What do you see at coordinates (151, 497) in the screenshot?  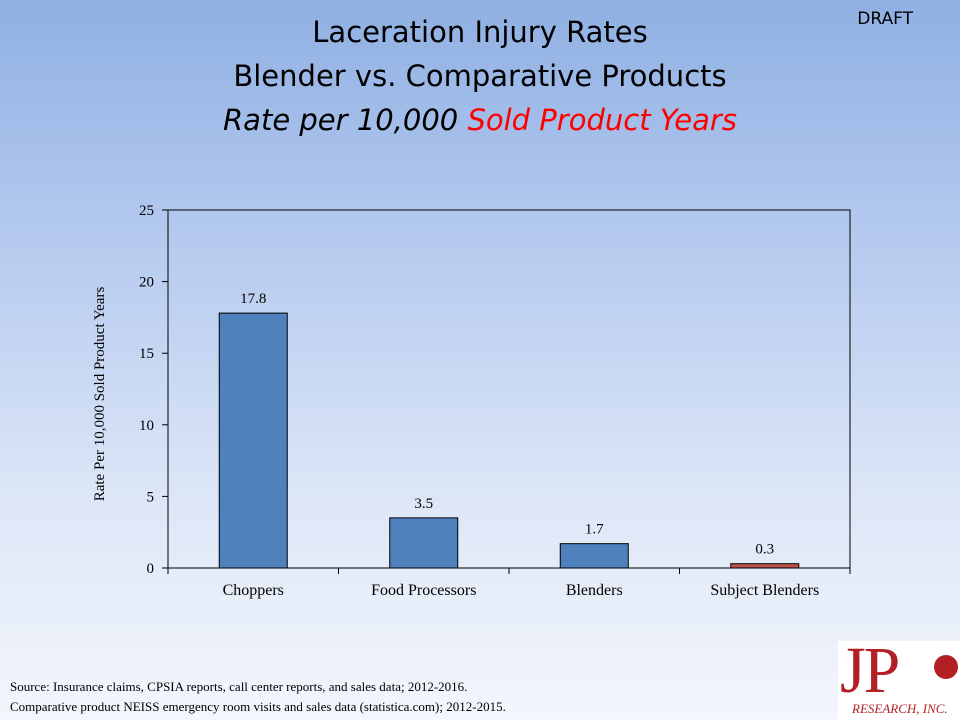 I see `y-tick-label: 5` at bounding box center [151, 497].